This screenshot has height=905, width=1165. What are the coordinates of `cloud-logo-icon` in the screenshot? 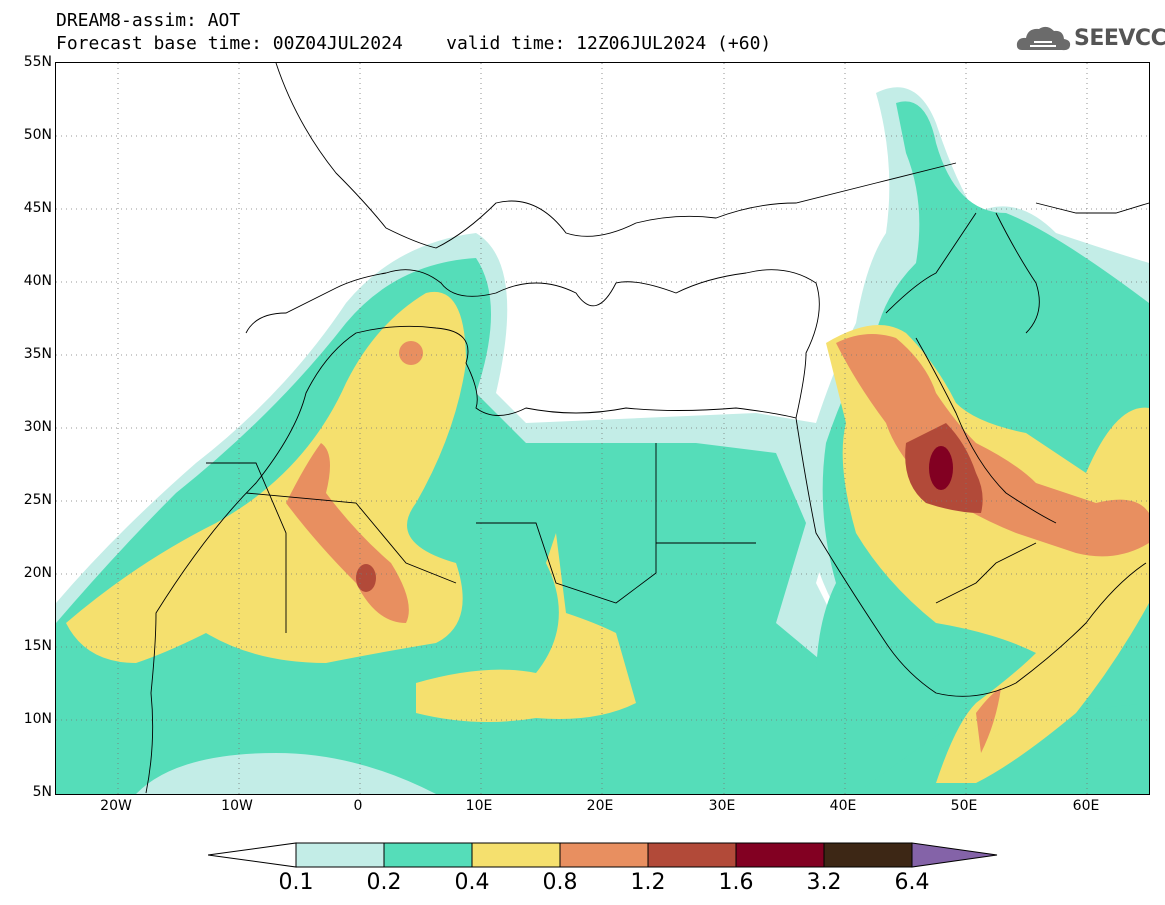 It's located at (1043, 38).